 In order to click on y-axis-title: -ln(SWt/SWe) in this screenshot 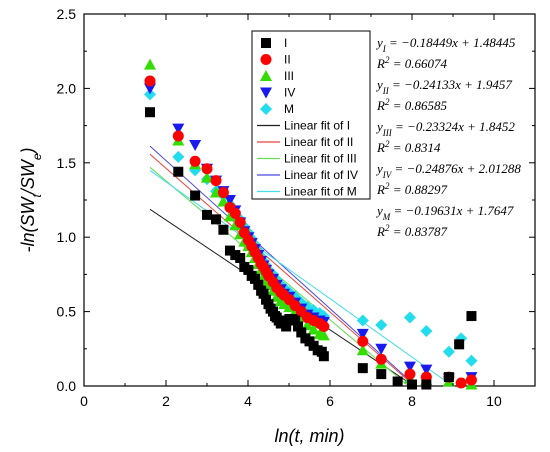, I will do `click(31, 199)`.